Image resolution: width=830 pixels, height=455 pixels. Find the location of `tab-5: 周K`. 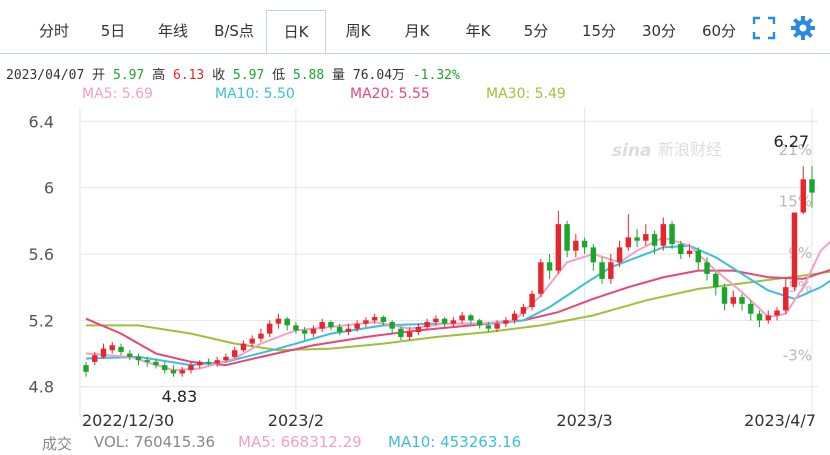

tab-5: 周K is located at coordinates (358, 31).